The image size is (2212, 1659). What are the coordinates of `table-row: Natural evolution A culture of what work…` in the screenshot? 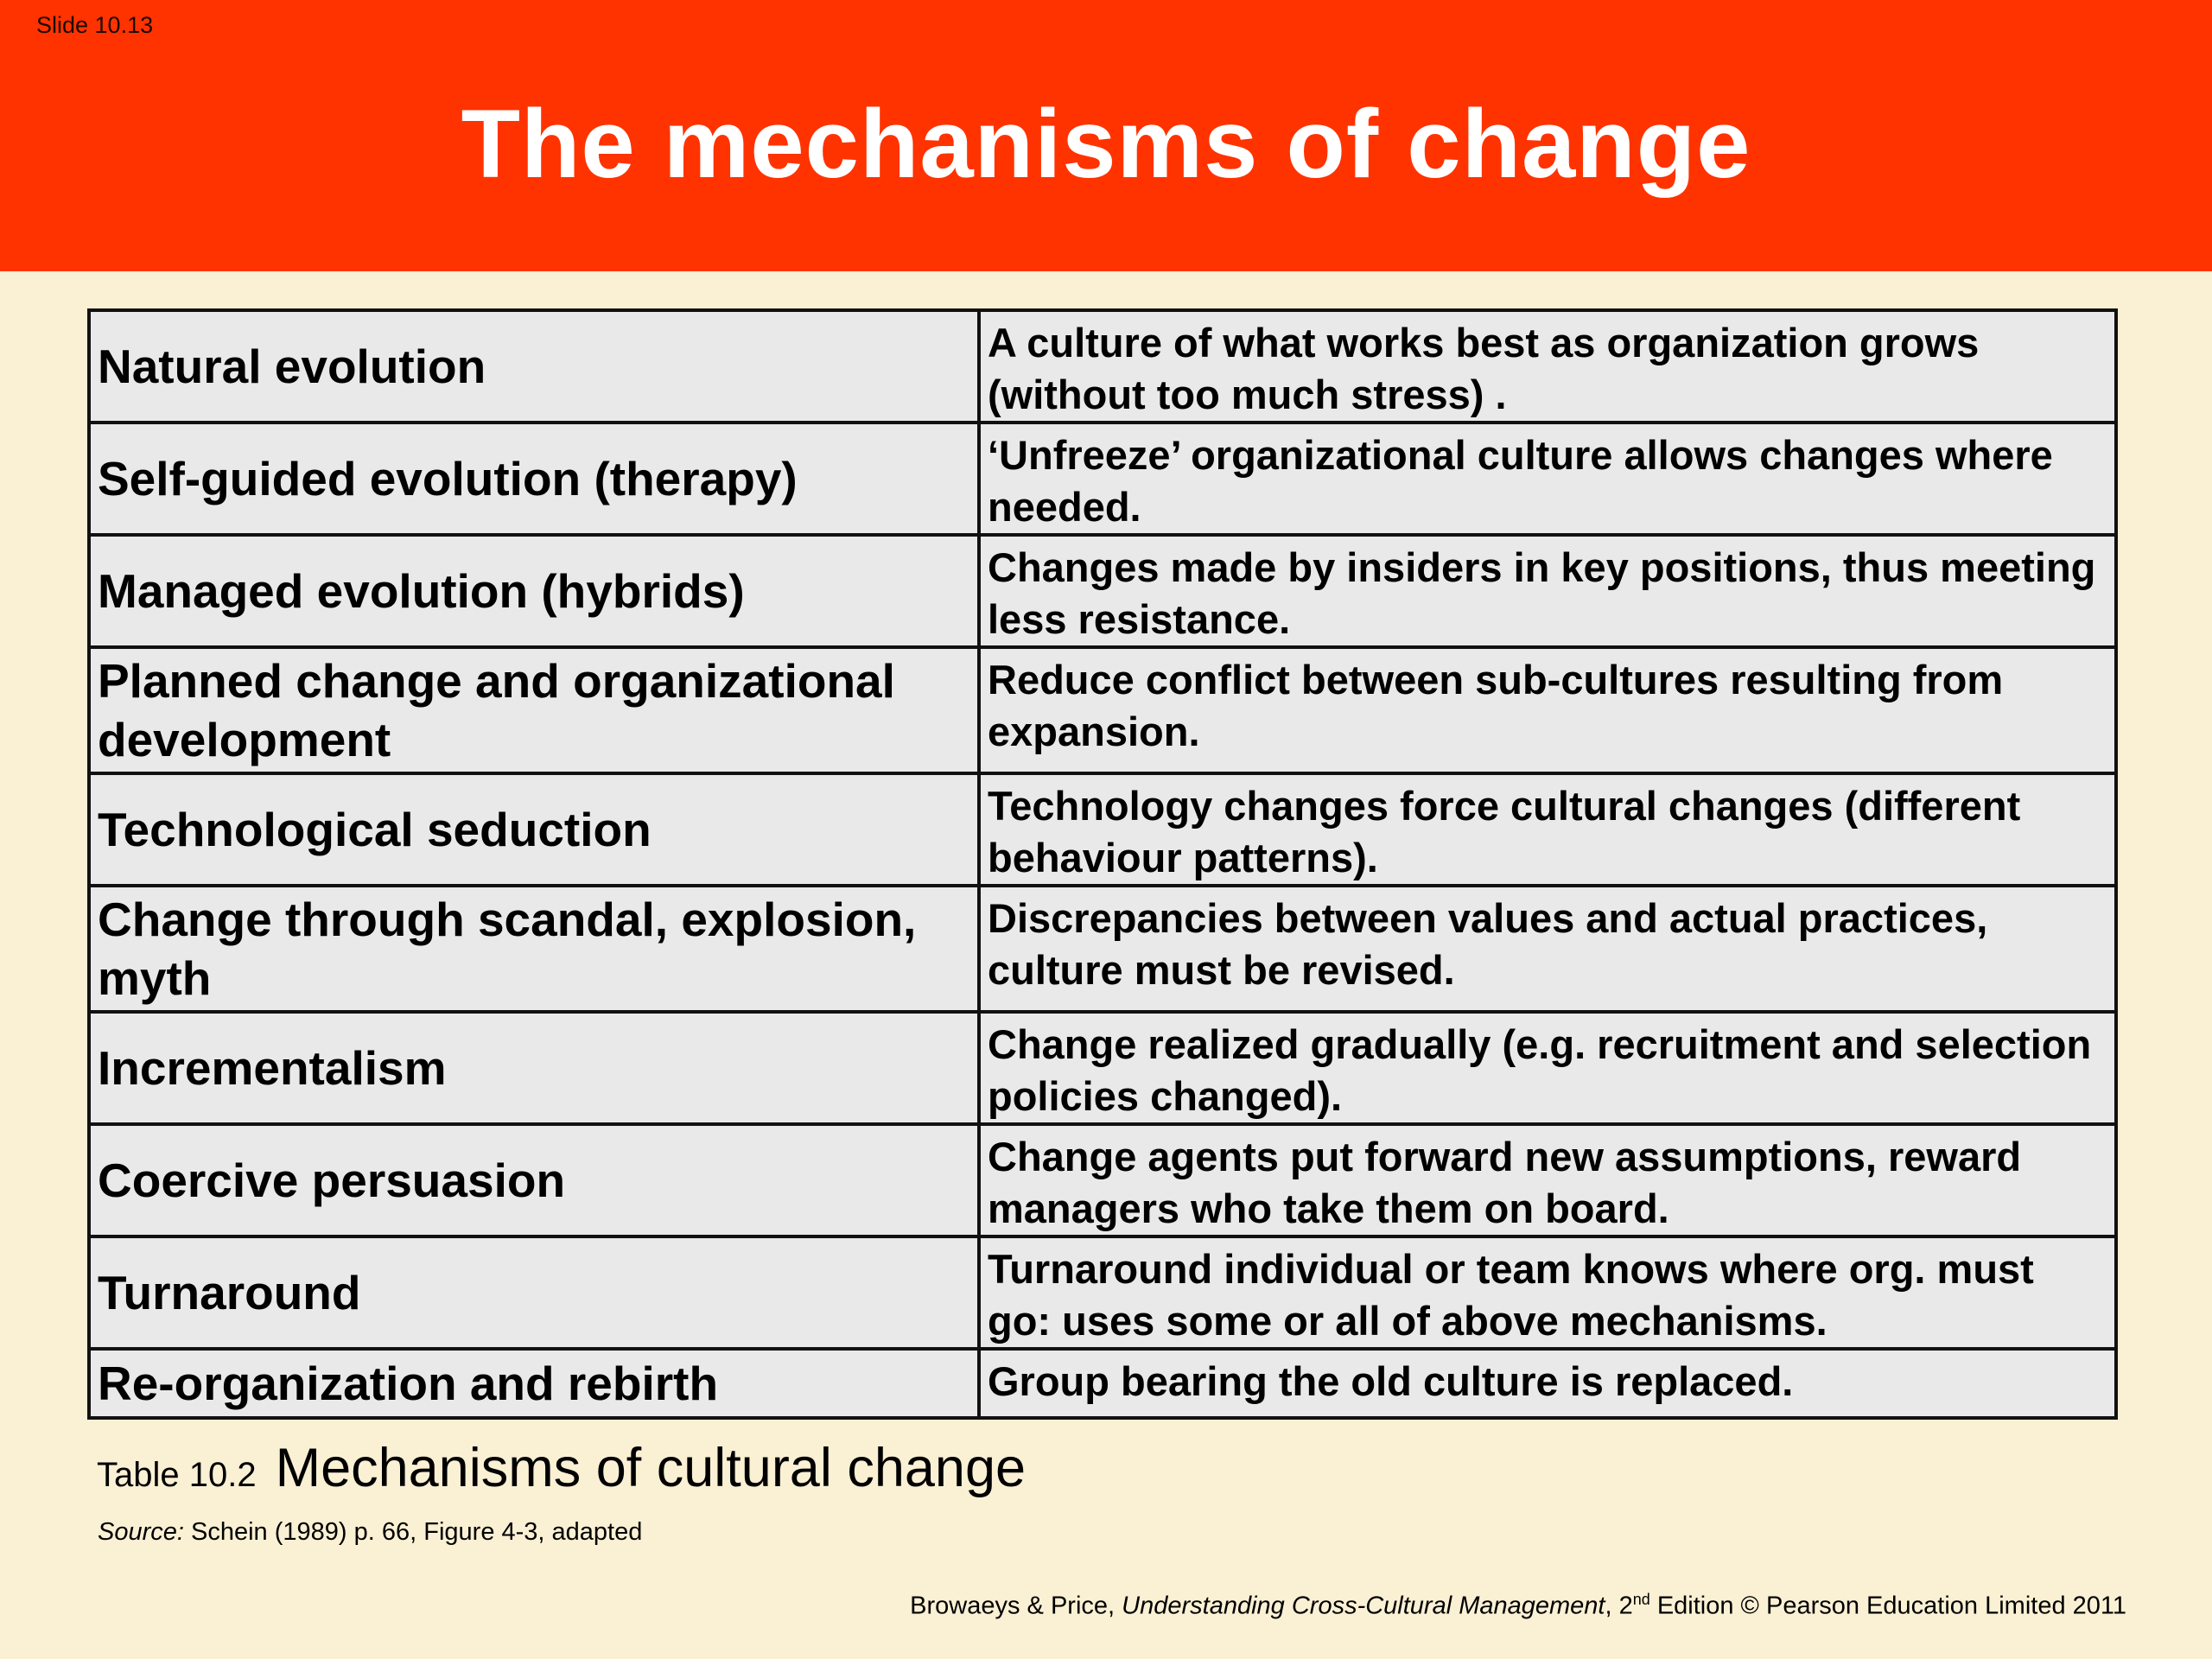 It's located at (1102, 366).